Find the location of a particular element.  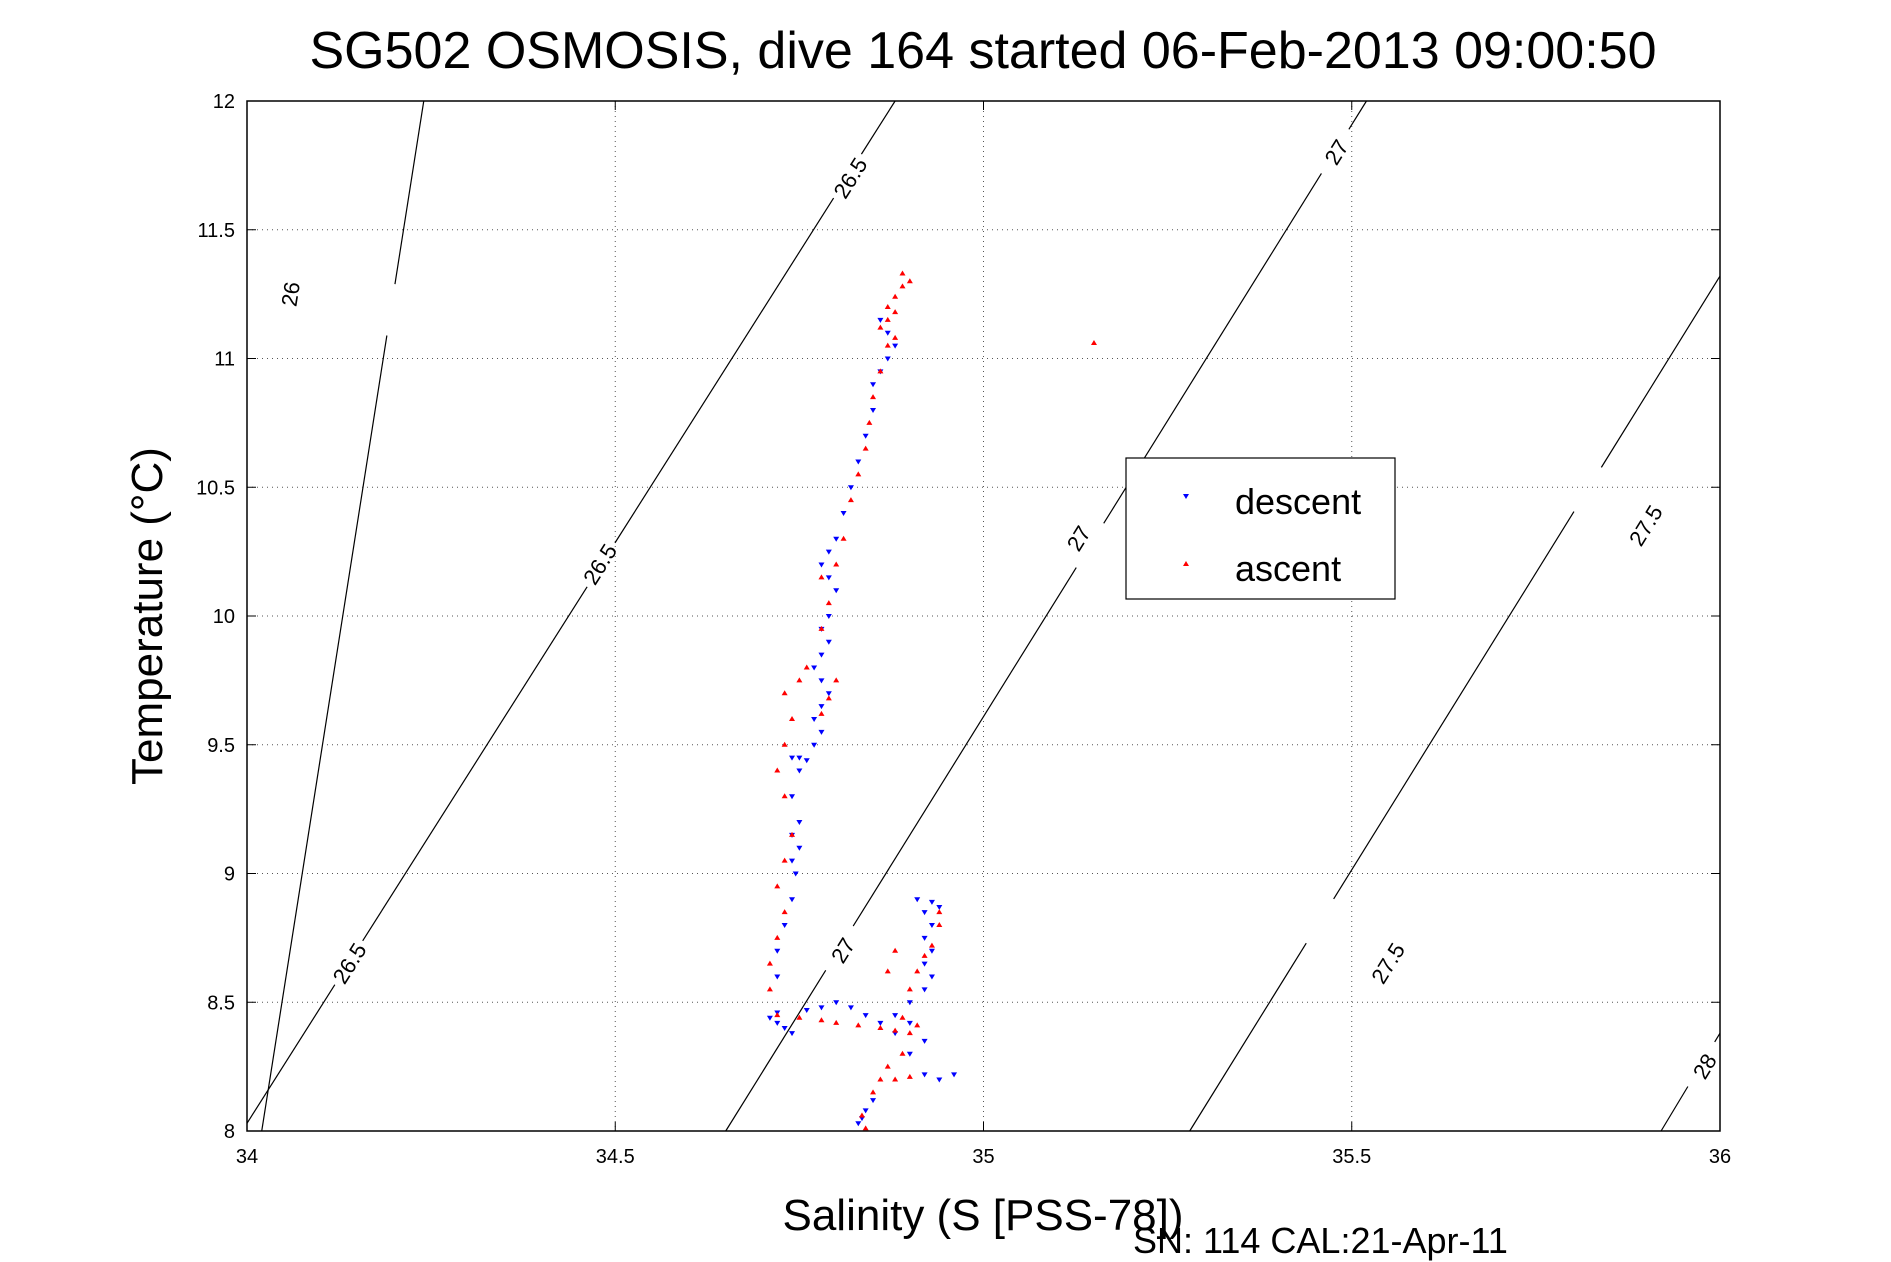

y-tick-label: 10 is located at coordinates (224, 617).